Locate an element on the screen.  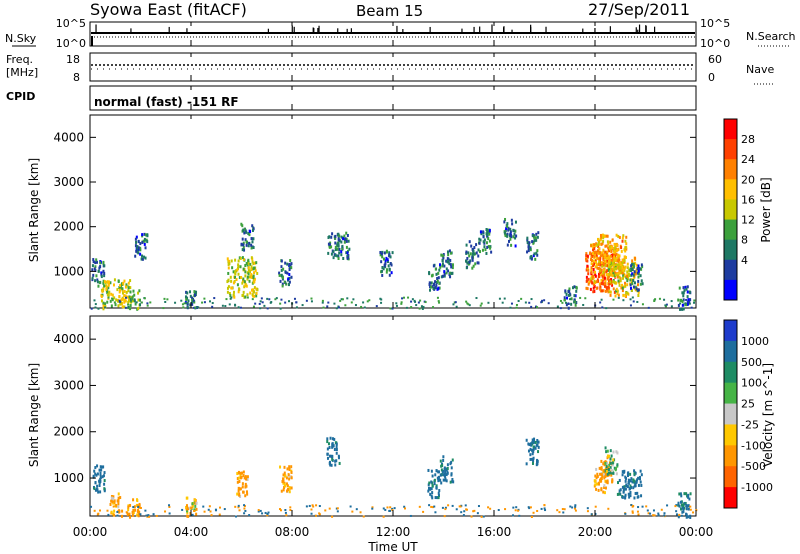
velocity-colorbar-label: Velocity [m s^-1] is located at coordinates (768, 415).